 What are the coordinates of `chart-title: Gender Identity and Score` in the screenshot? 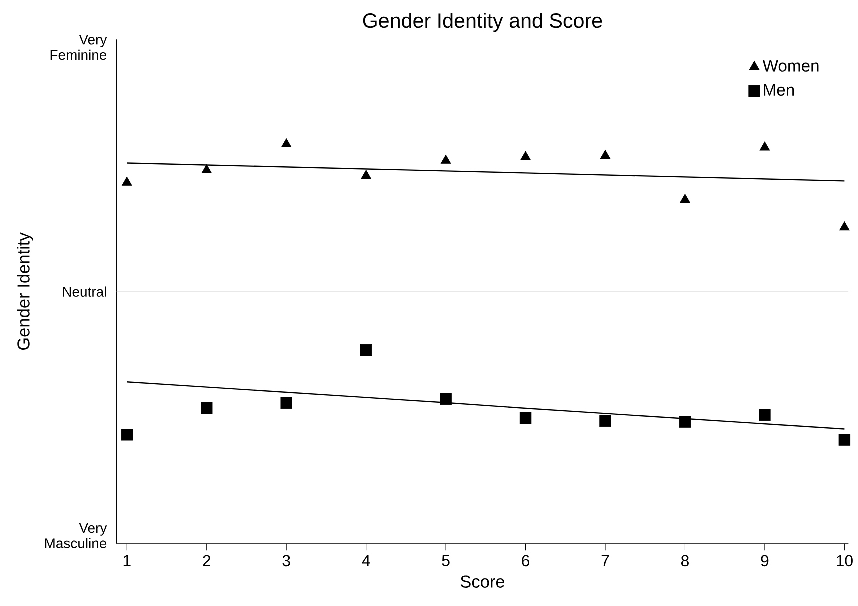 It's located at (482, 22).